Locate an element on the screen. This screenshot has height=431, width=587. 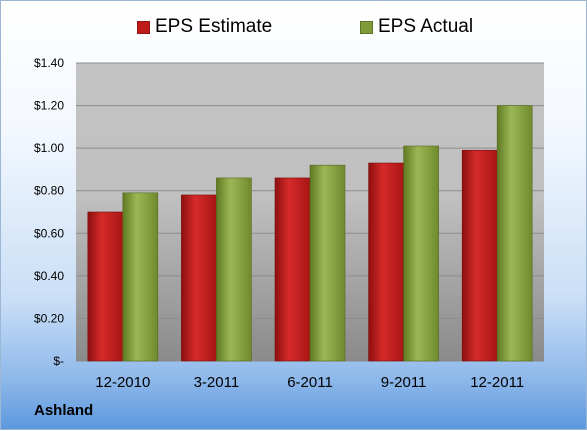
y-axis-ticks: $- $0.20 $0.40 $0.60 $0.80 $1.00 $1.20 $1.40 is located at coordinates (49, 212).